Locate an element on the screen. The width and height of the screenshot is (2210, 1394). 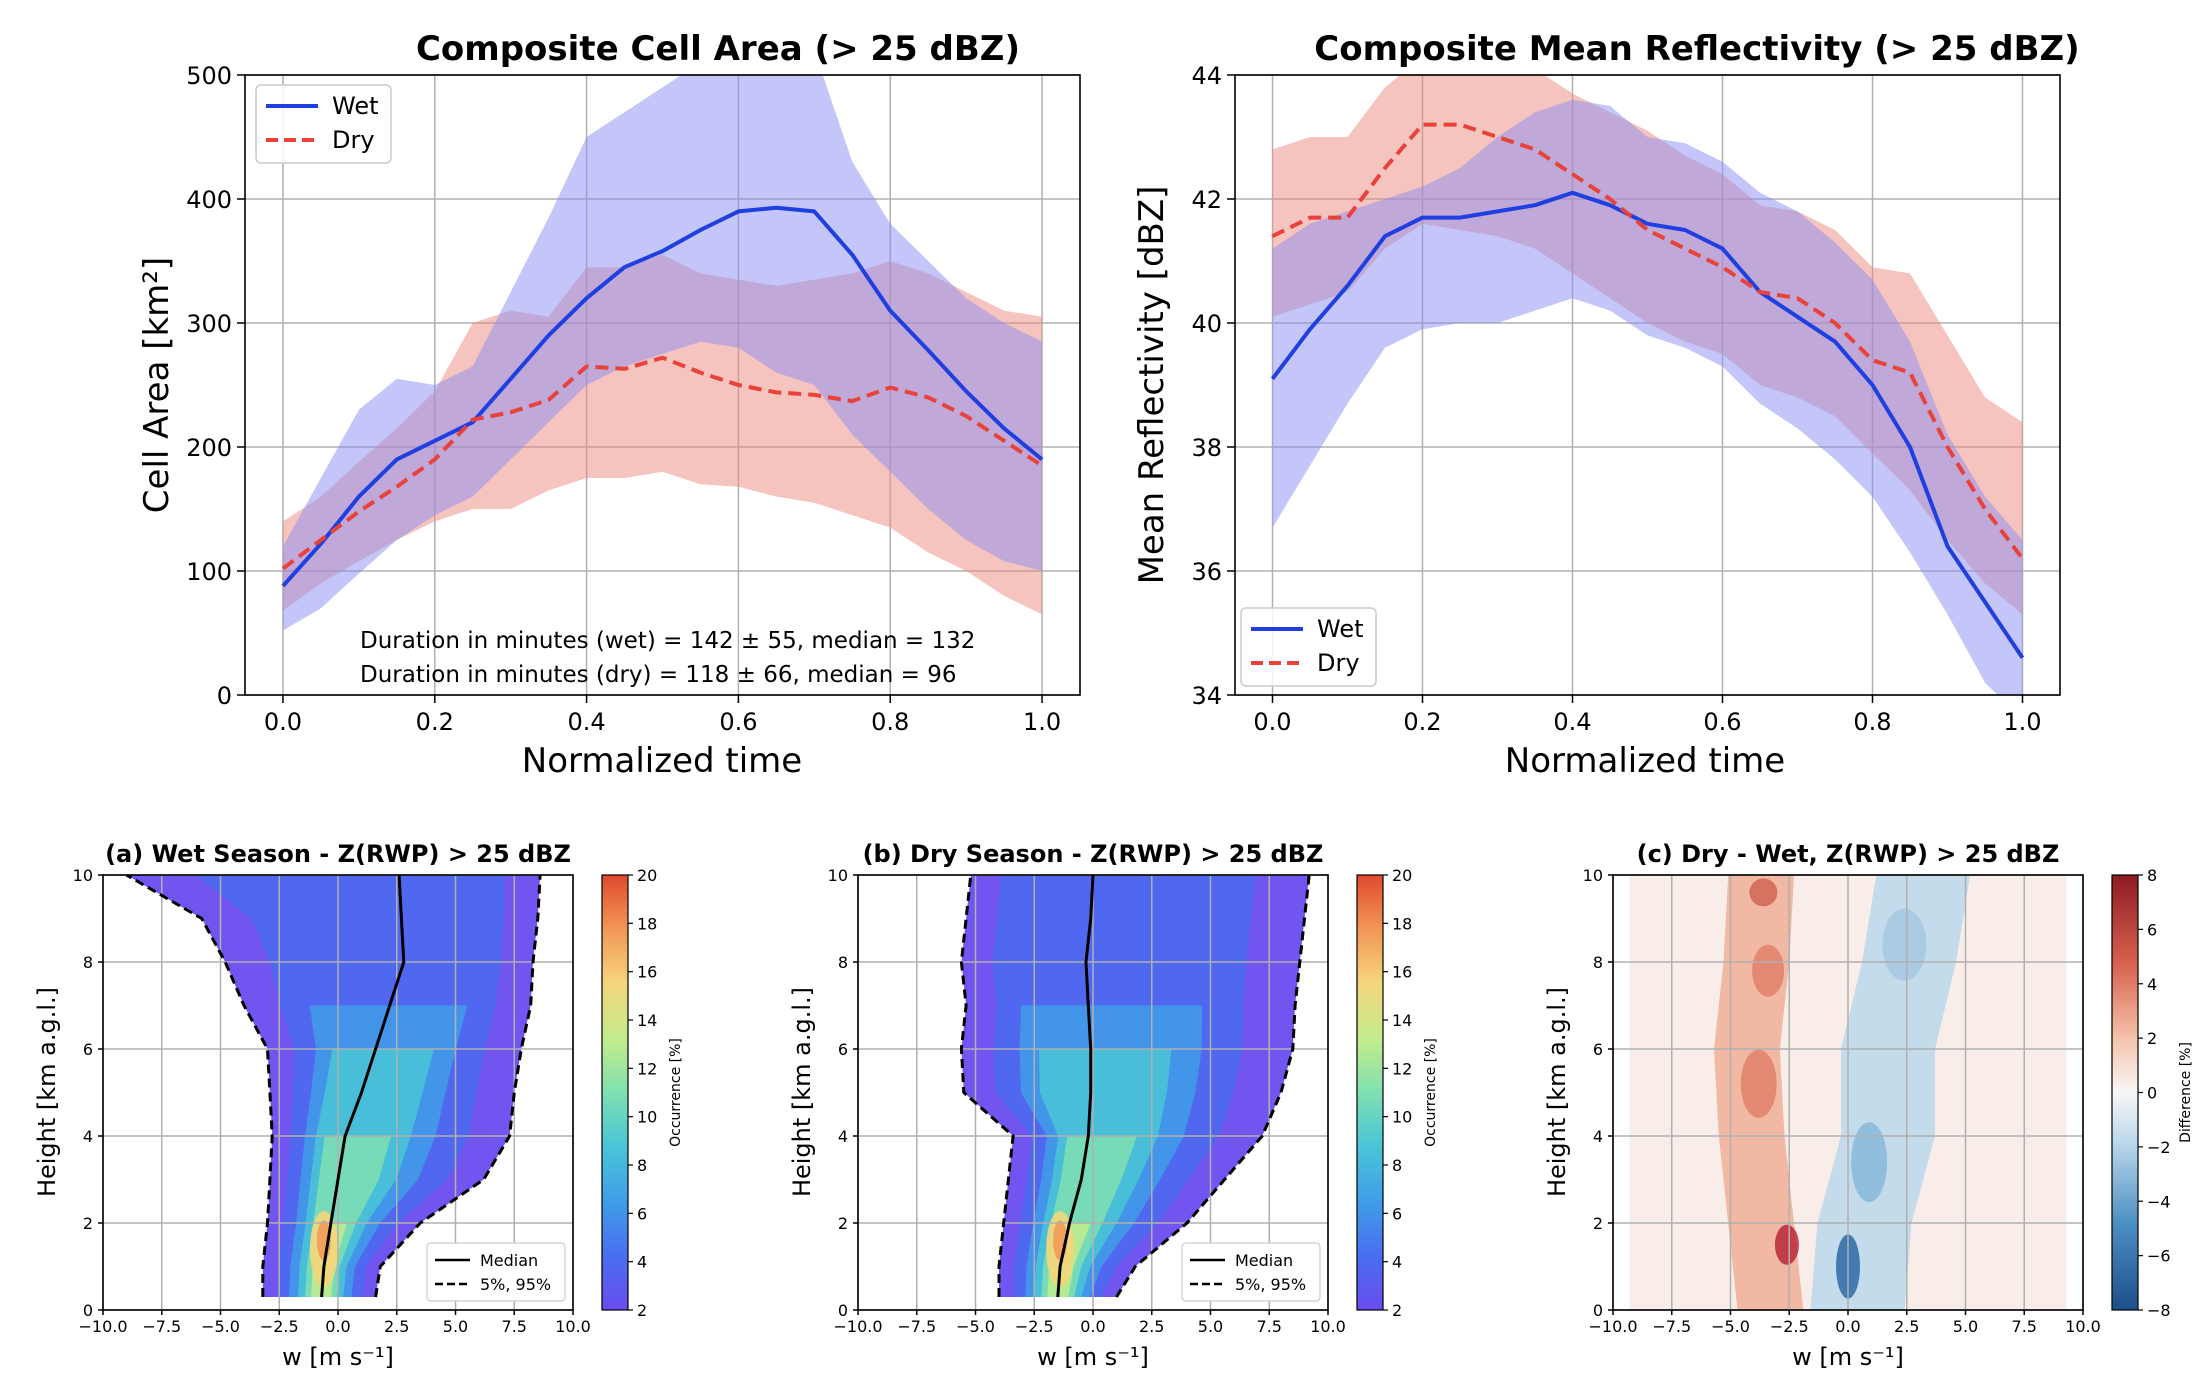
occurrence-field is located at coordinates (333, 1086).